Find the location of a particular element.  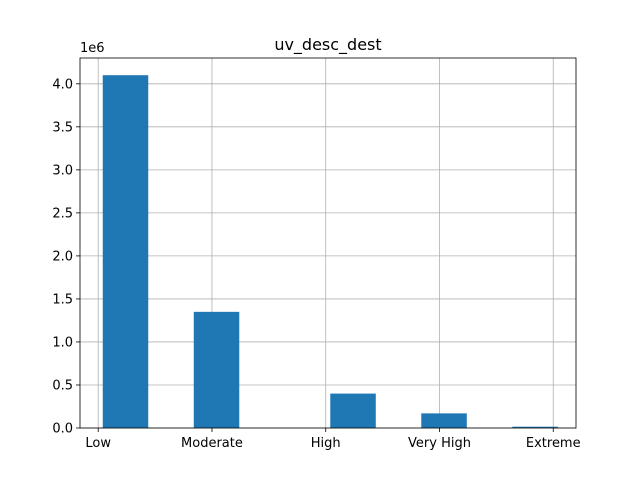

y-tick-label: 1.0 is located at coordinates (62, 342).